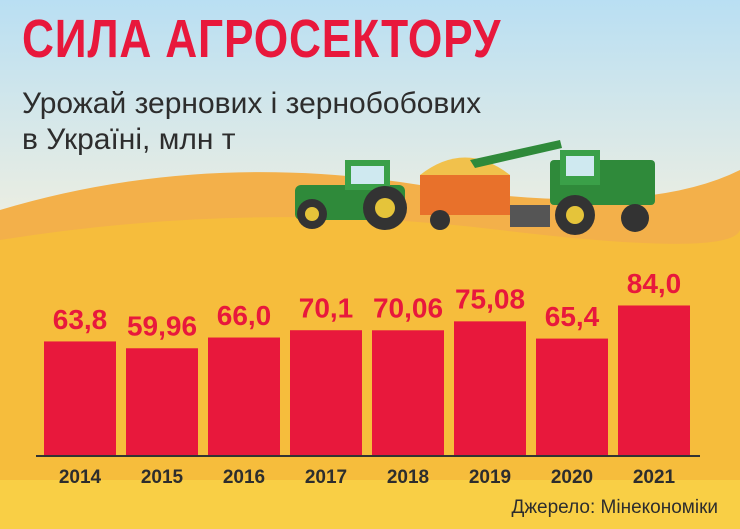 Image resolution: width=740 pixels, height=529 pixels. Describe the element at coordinates (614, 507) in the screenshot. I see `source: Джерело: Мінекономіки` at that location.